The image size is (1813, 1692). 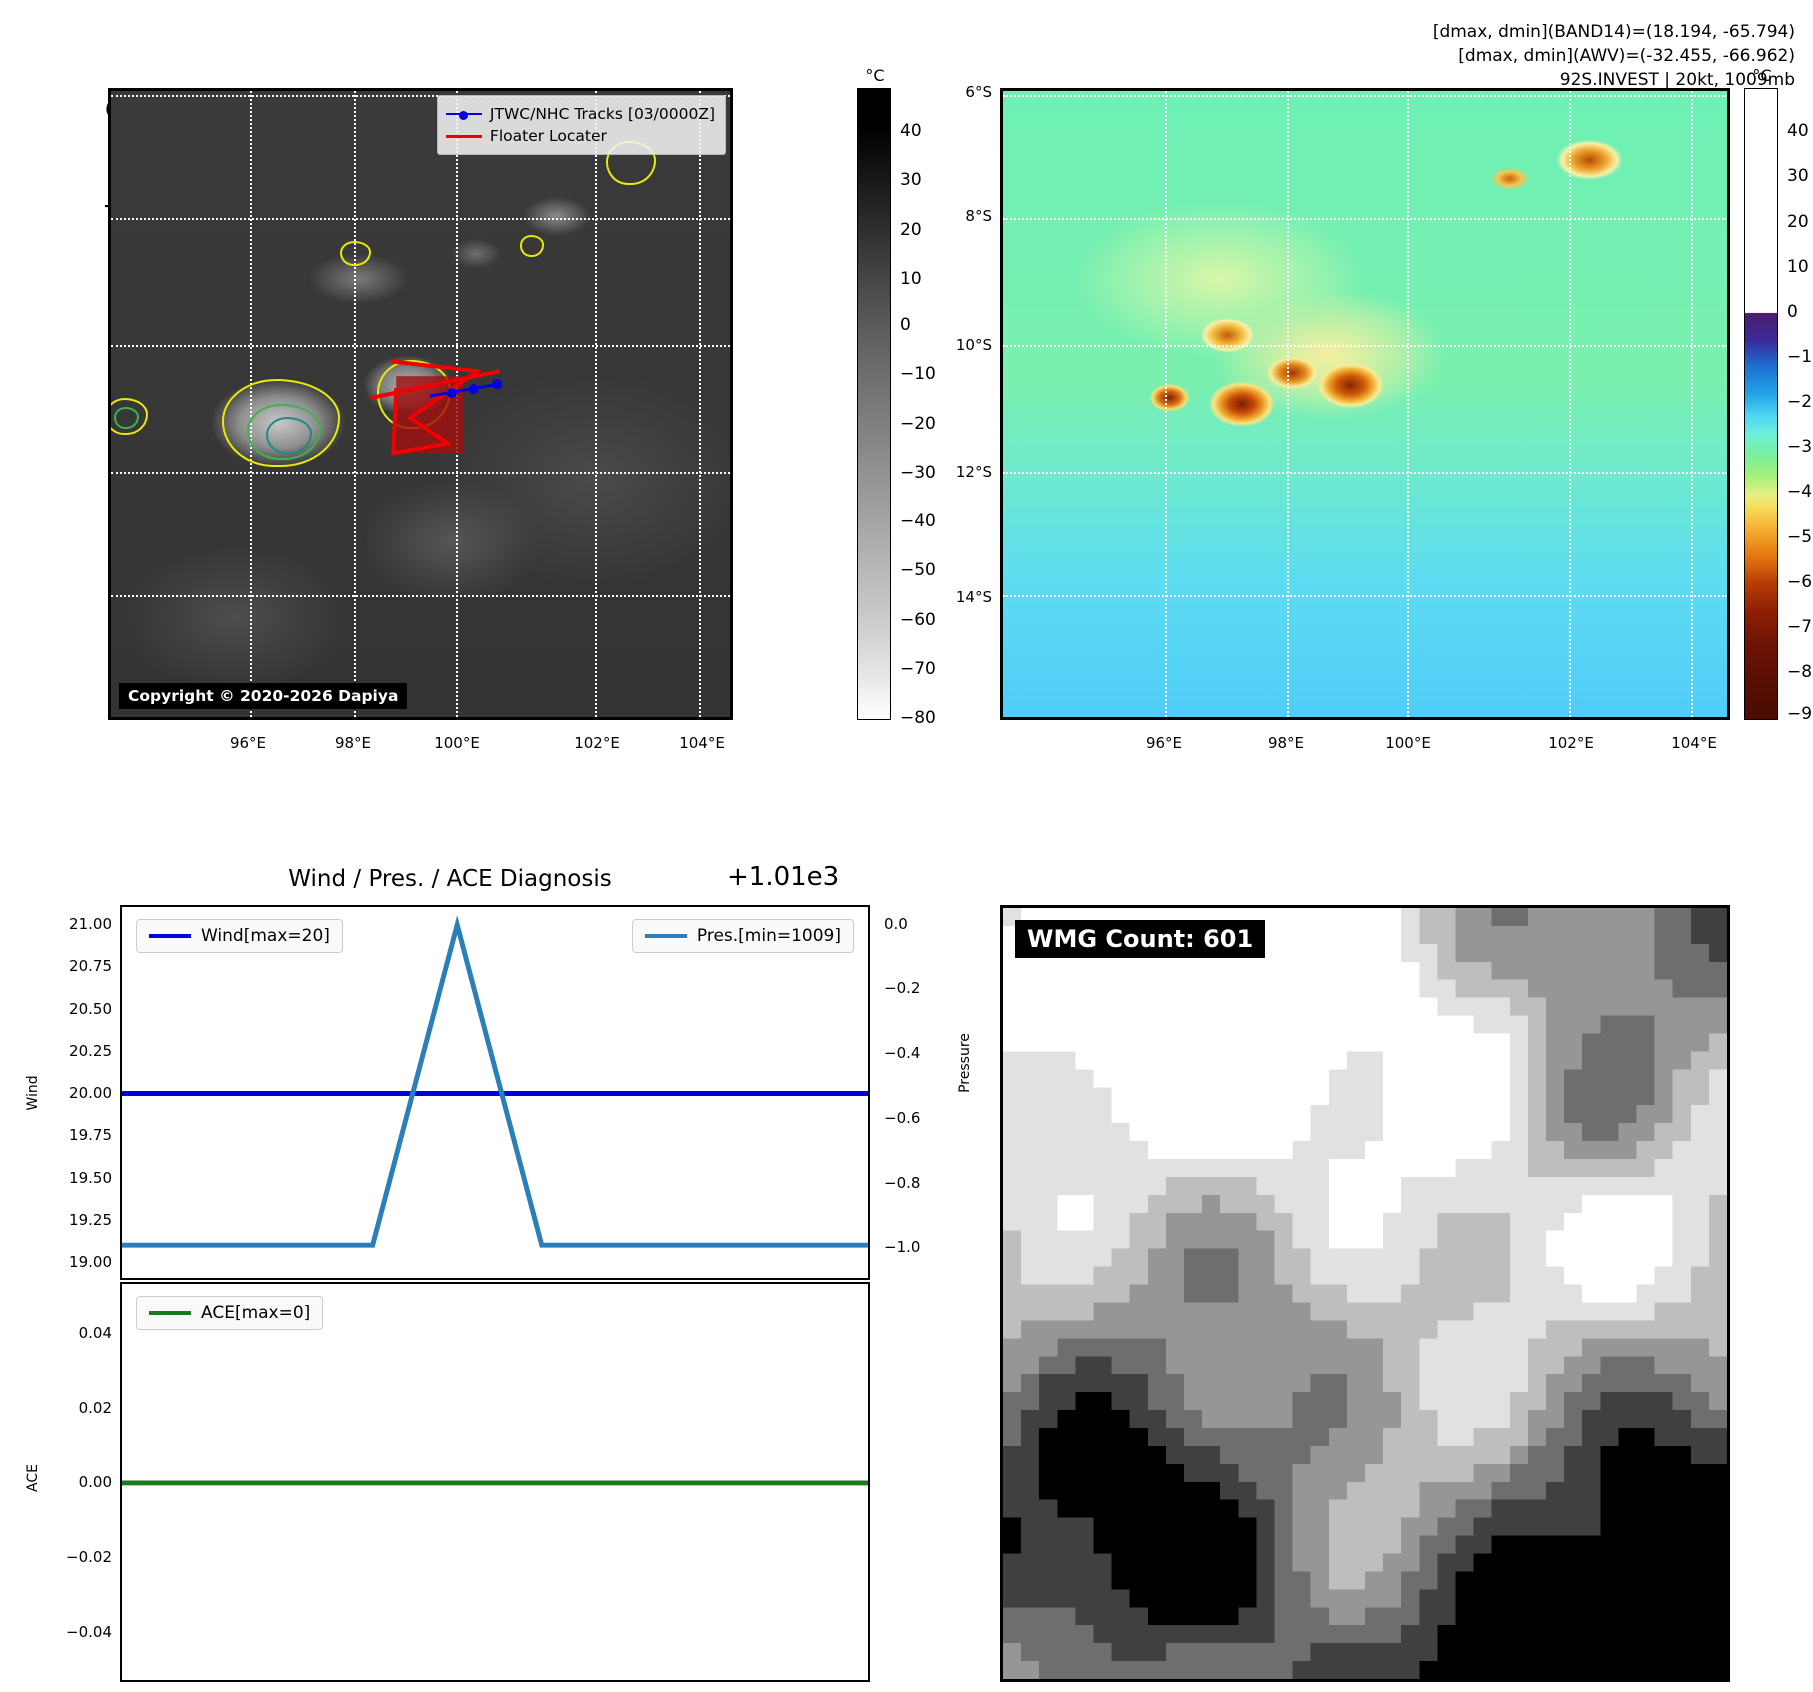 What do you see at coordinates (548, 136) in the screenshot?
I see `legend-label-floater-locater: Floater Locater` at bounding box center [548, 136].